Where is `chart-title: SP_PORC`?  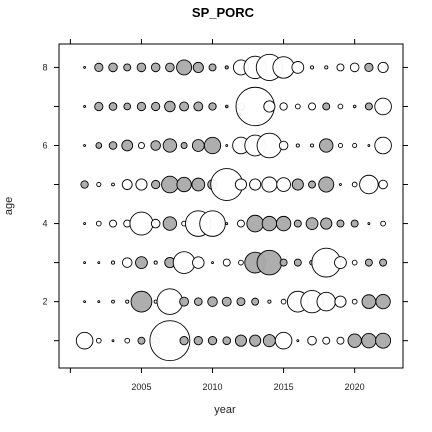 chart-title: SP_PORC is located at coordinates (223, 12).